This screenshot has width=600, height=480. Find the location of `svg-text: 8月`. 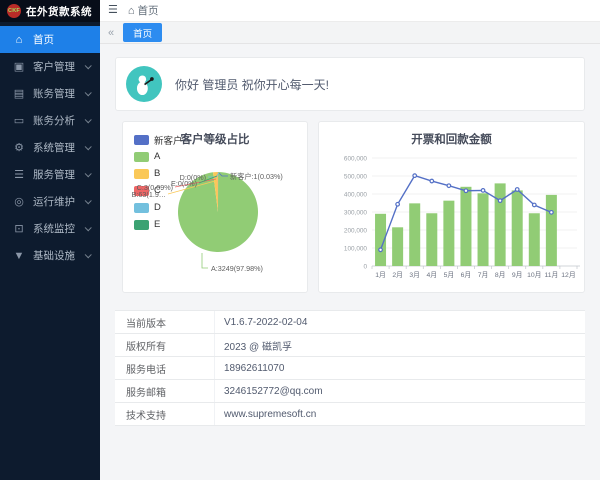

svg-text: 8月 is located at coordinates (500, 275).